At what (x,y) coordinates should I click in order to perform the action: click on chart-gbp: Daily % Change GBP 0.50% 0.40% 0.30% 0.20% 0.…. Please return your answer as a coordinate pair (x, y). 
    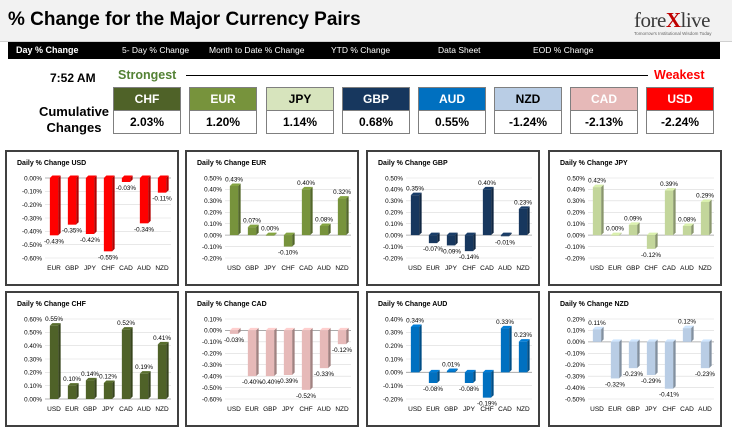
    Looking at the image, I should click on (455, 216).